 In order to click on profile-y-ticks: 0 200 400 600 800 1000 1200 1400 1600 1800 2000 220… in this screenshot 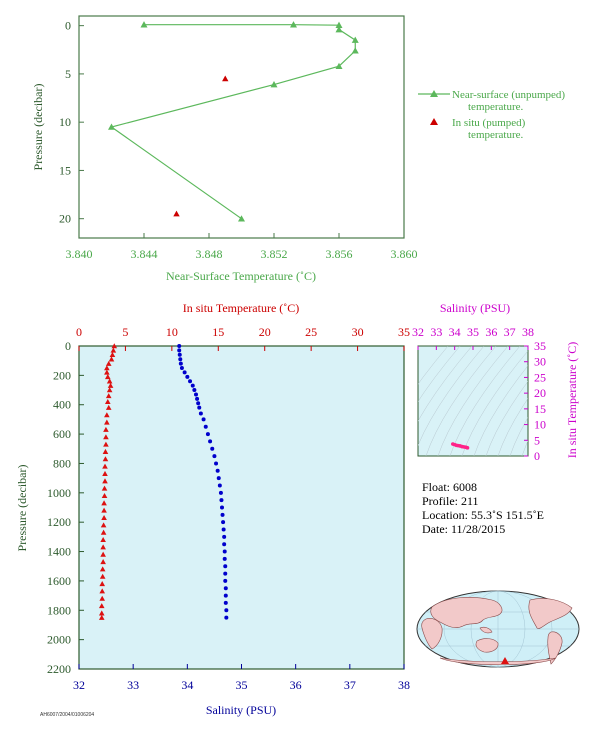, I will do `click(65, 507)`.